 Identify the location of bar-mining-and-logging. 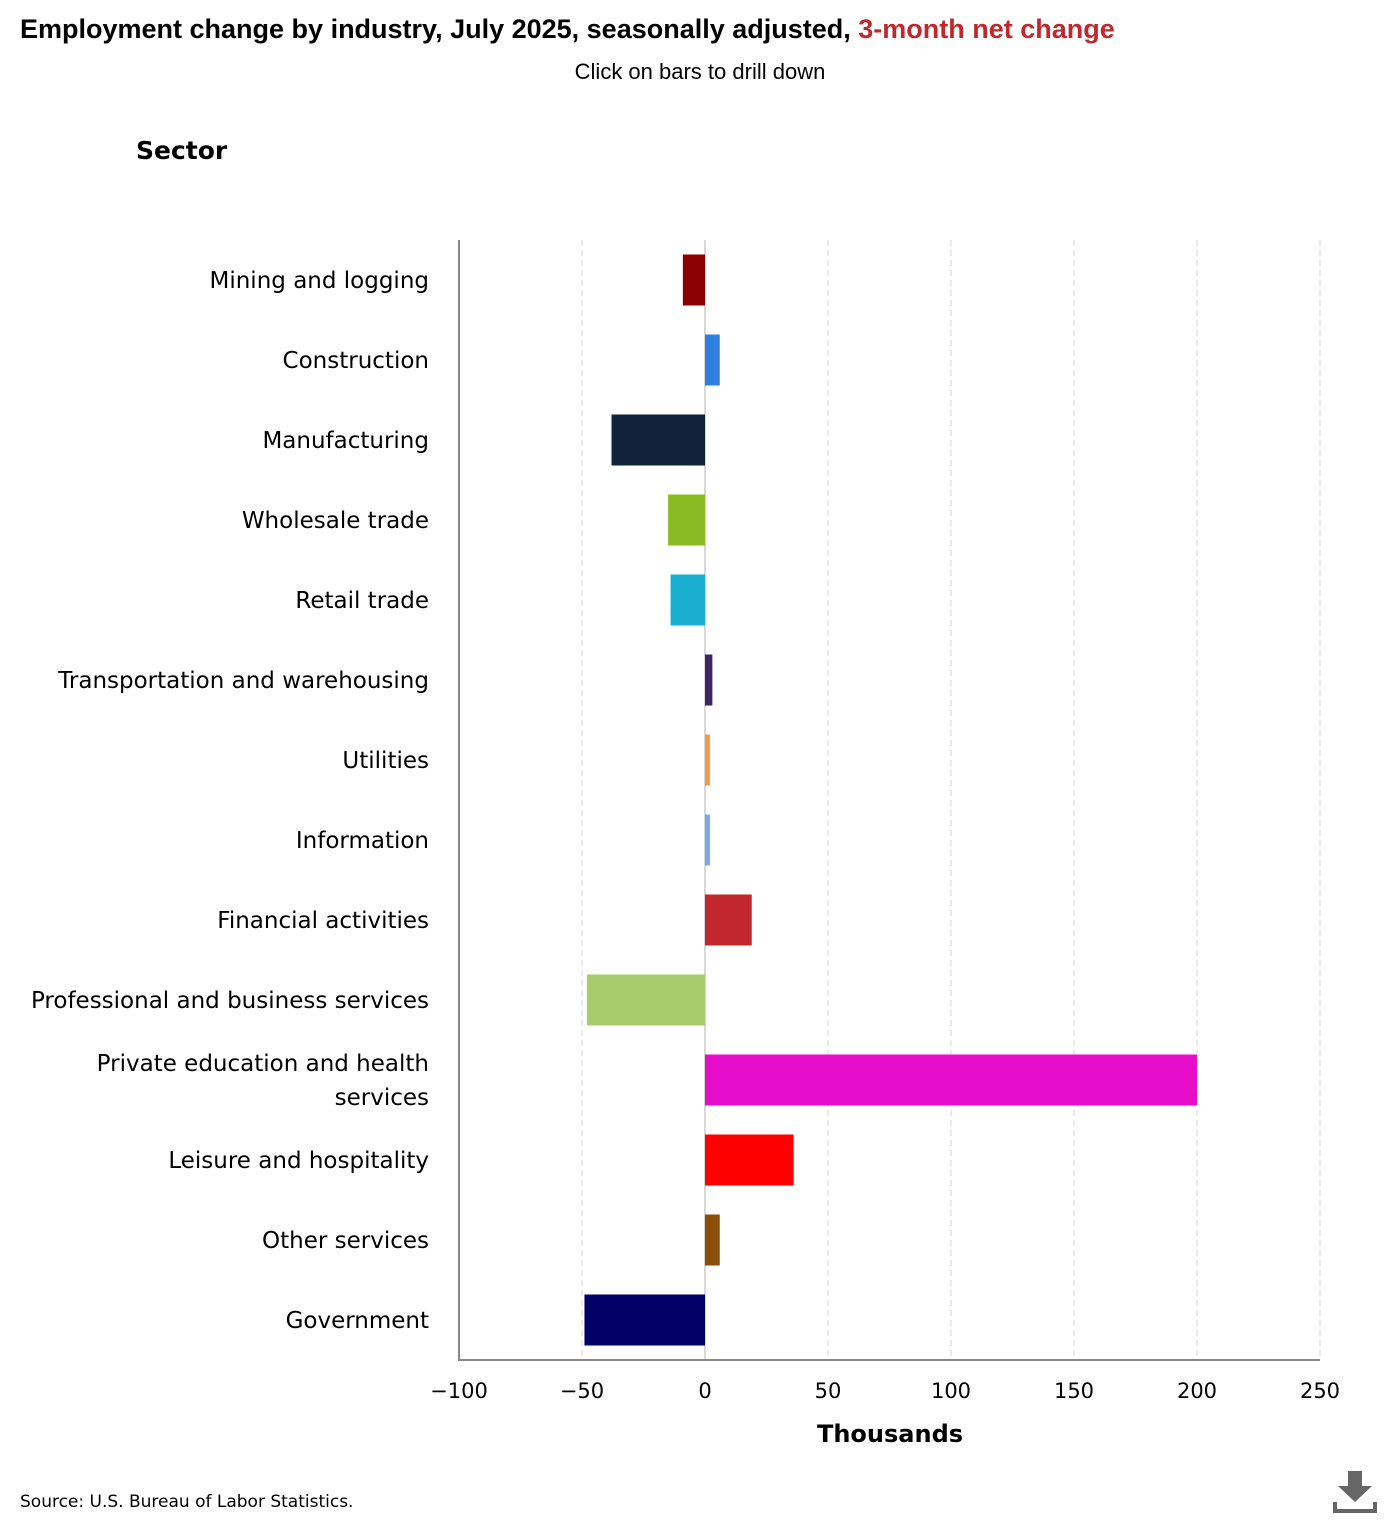
(693, 280).